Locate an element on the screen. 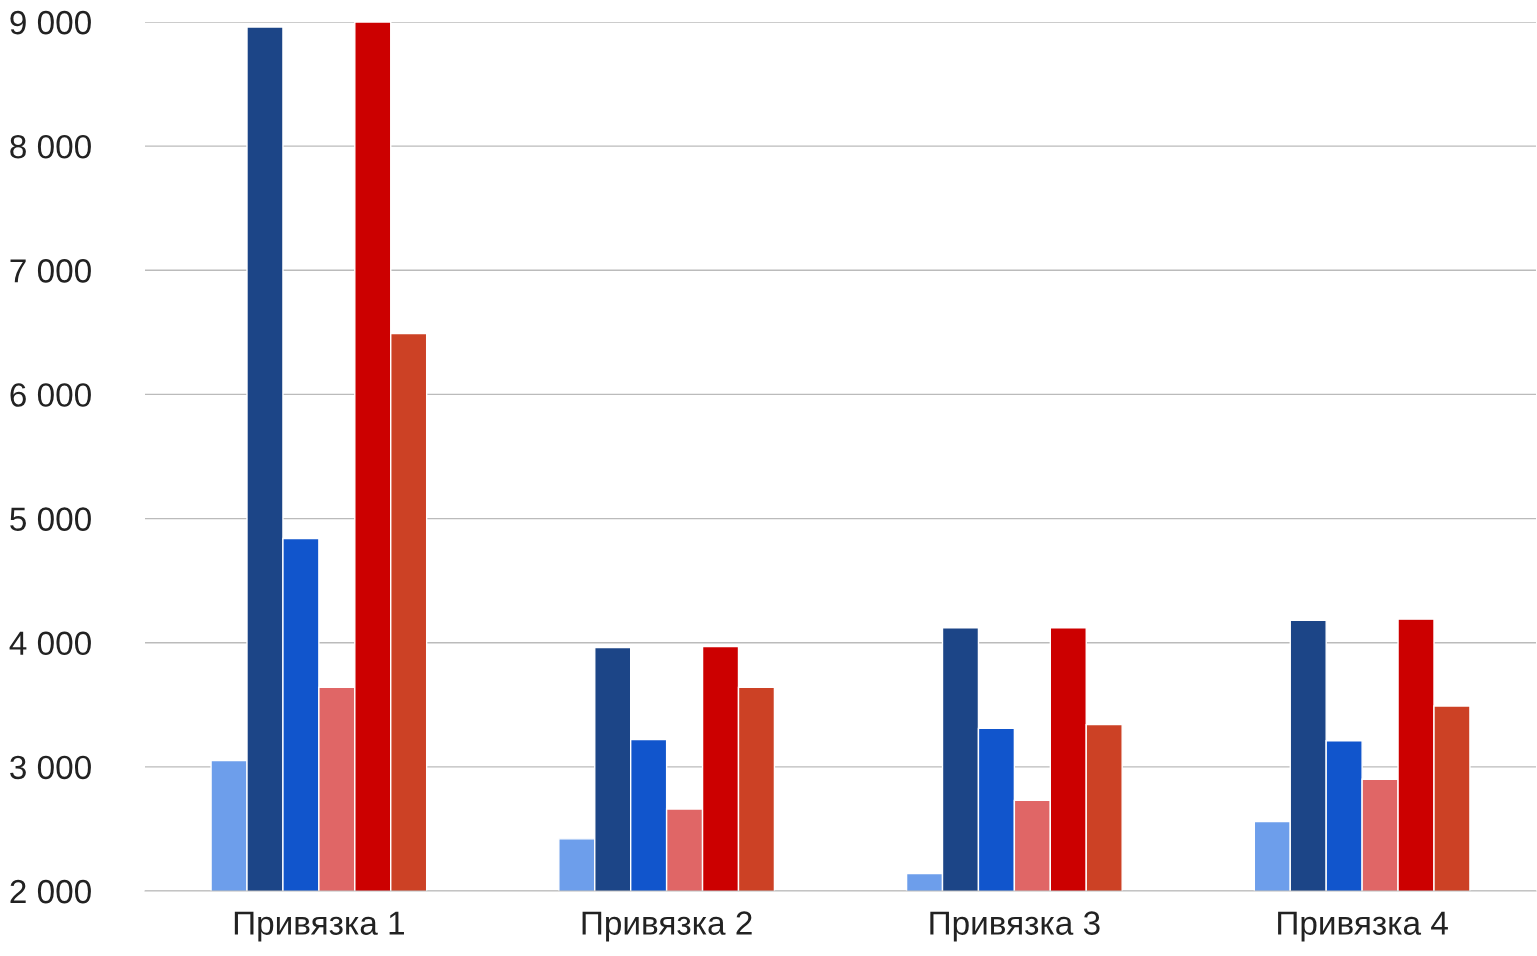  x-tick-label: Привязка 2 is located at coordinates (667, 926).